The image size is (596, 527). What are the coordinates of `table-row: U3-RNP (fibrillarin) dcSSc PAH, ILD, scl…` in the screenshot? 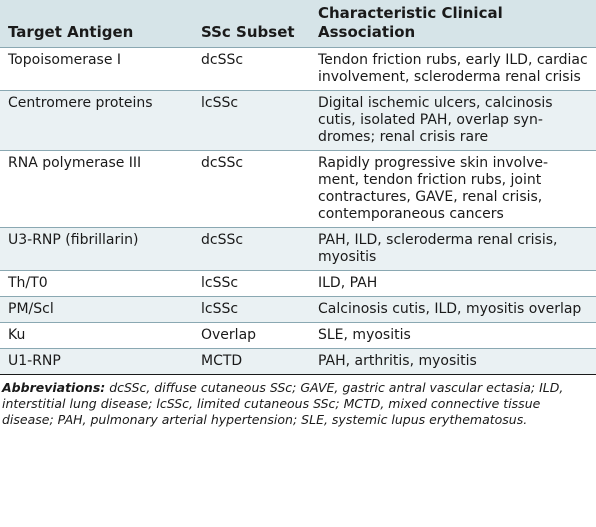 It's located at (298, 249).